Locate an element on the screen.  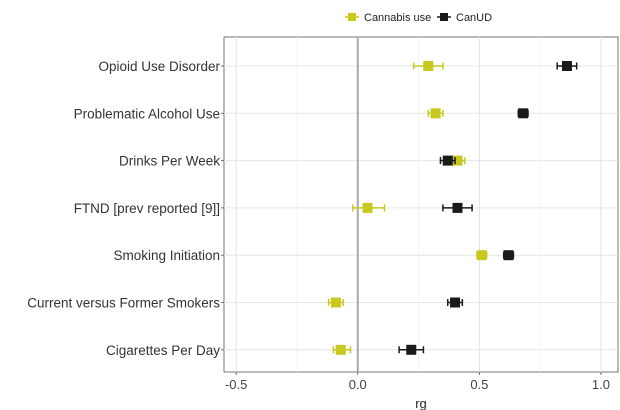
legend-item-cannabis-use: Cannabis use is located at coordinates (388, 18).